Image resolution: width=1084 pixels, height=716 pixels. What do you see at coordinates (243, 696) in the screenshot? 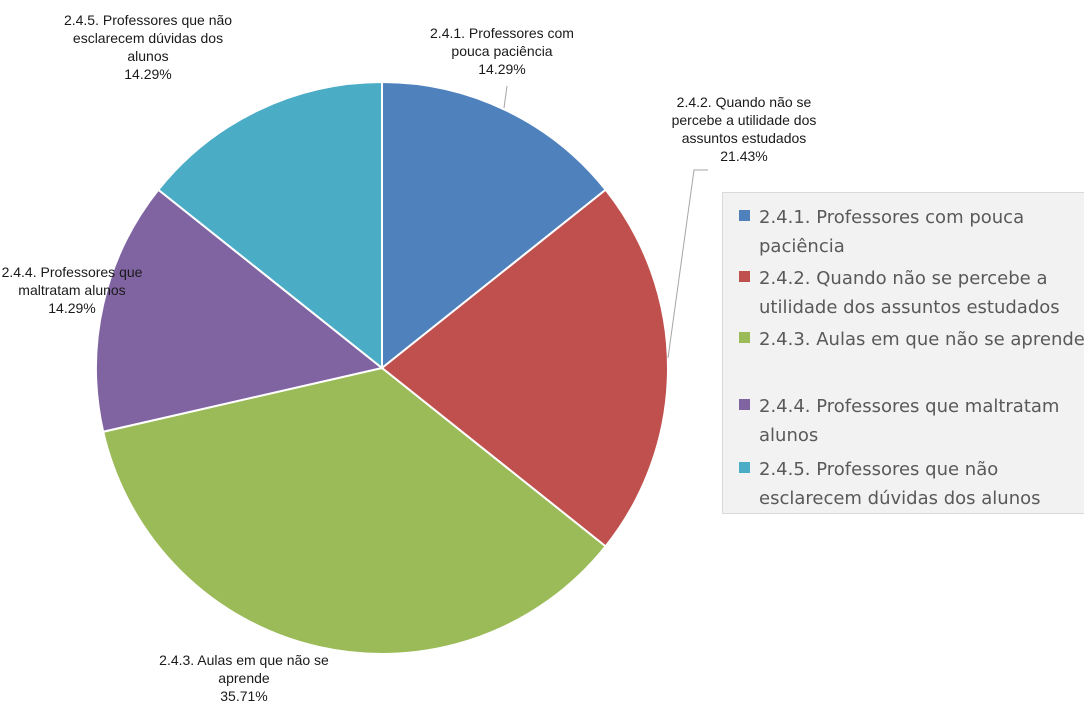
I see `data-label-line: 35.71%` at bounding box center [243, 696].